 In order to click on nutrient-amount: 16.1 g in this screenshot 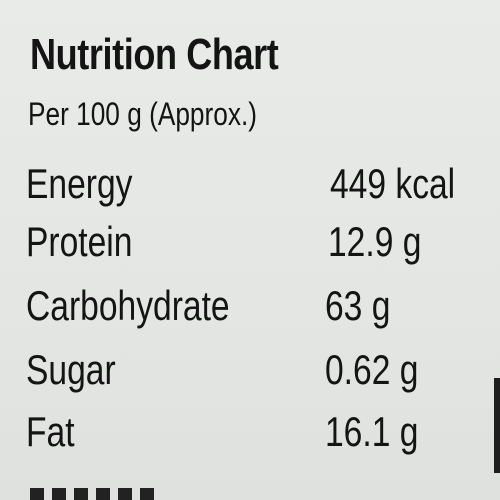, I will do `click(372, 431)`.